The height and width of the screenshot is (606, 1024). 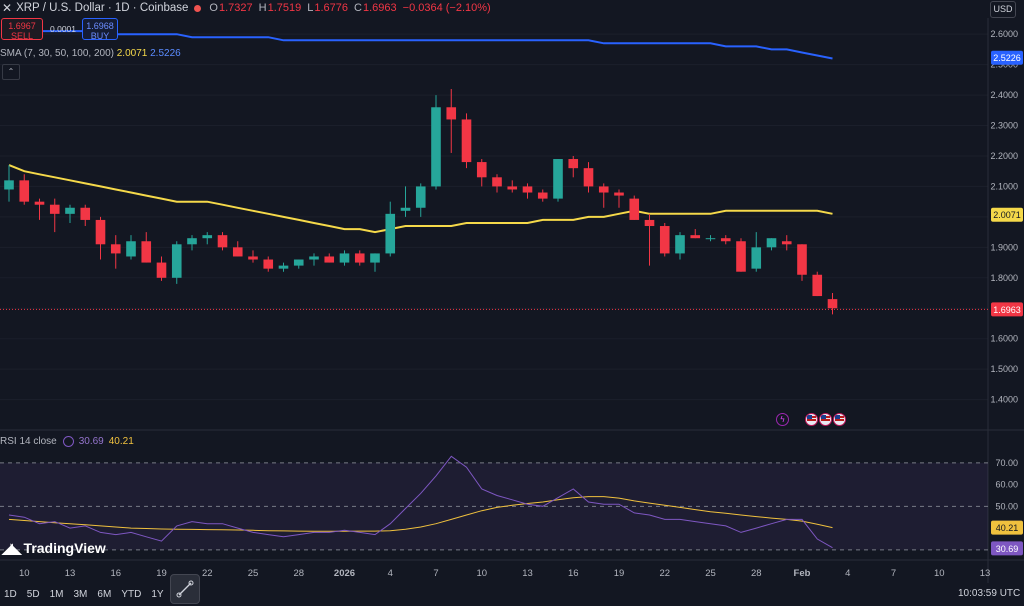 What do you see at coordinates (379, 8) in the screenshot?
I see `ohlc-close-value: 1.6963` at bounding box center [379, 8].